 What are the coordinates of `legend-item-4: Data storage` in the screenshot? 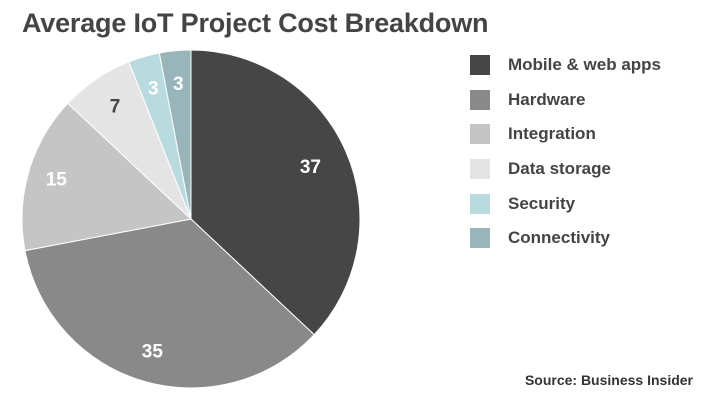 It's located at (565, 169).